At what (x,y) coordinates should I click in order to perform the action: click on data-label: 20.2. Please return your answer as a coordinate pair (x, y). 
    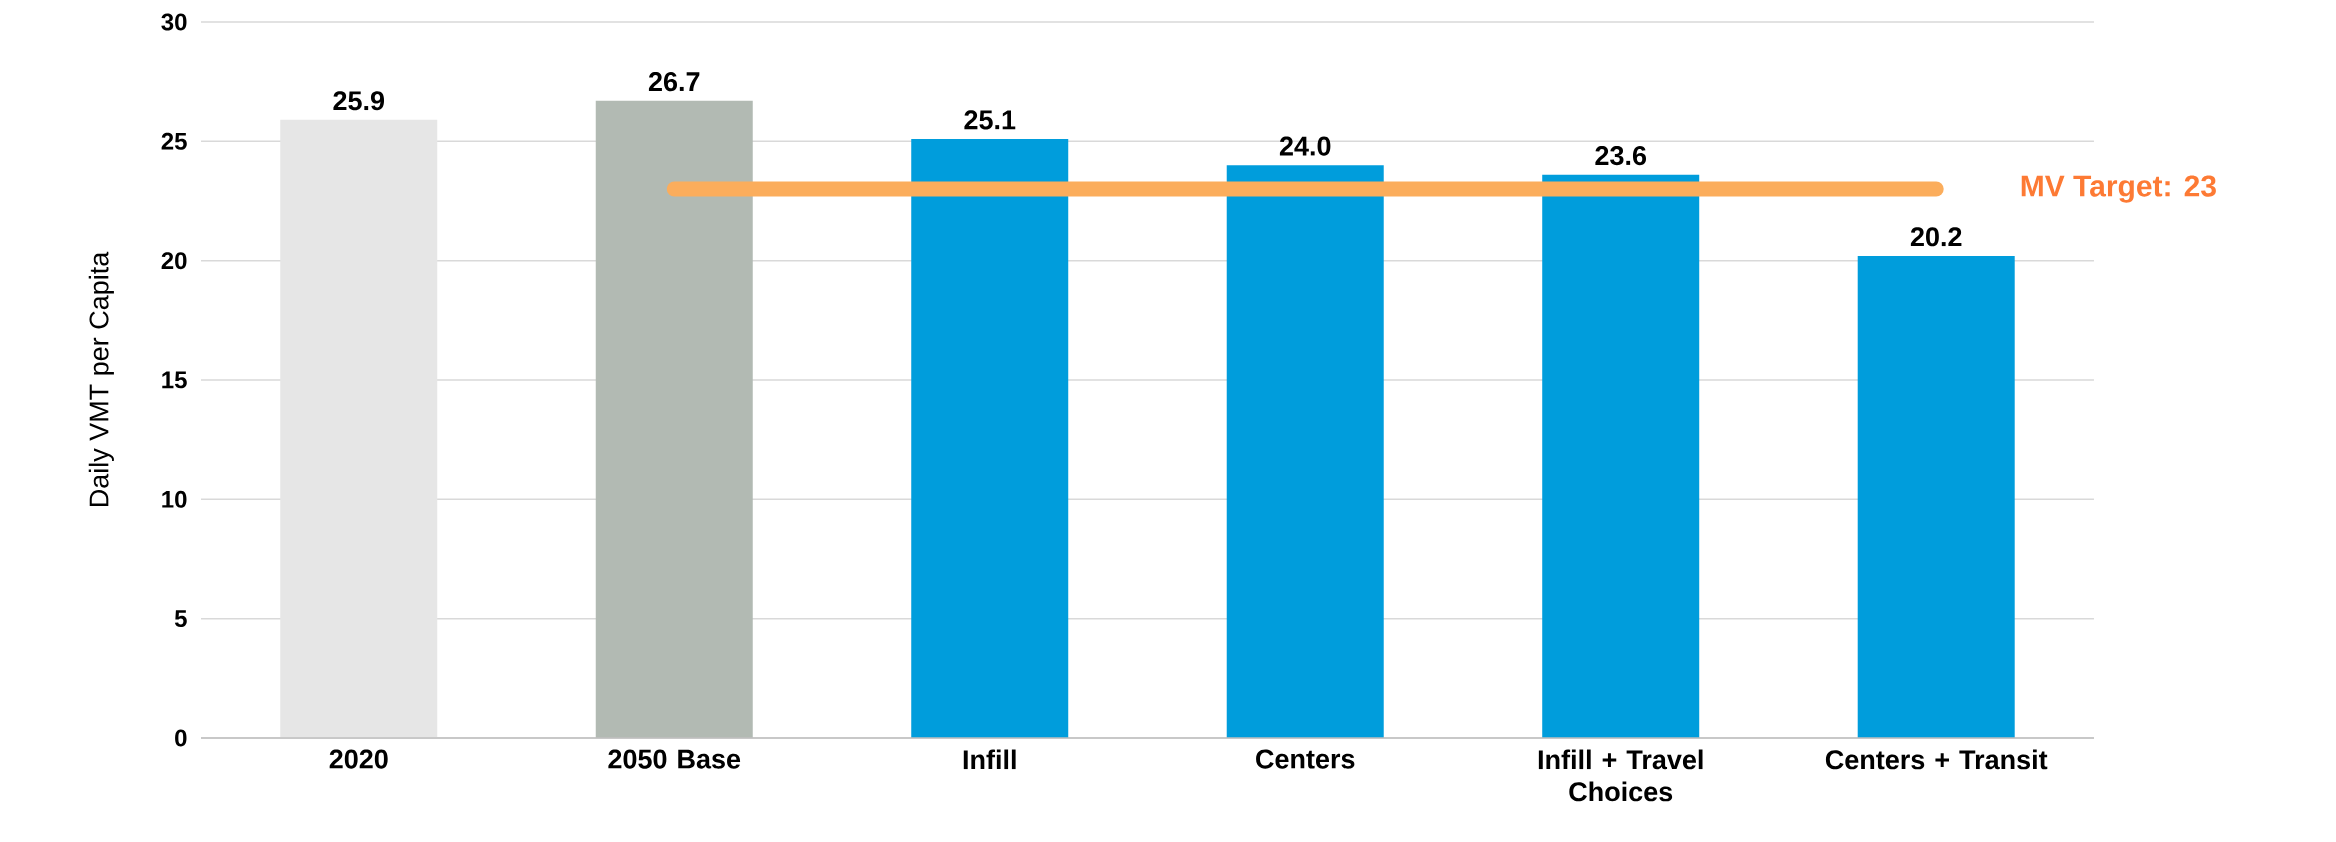
    Looking at the image, I should click on (1936, 237).